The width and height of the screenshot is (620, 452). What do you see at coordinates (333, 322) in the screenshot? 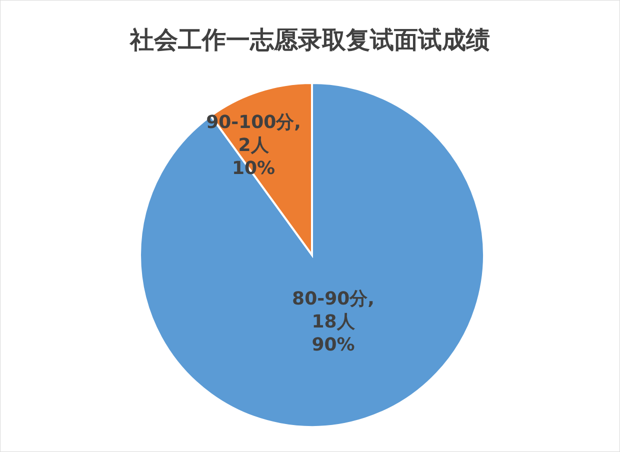
I see `slice-label: 80-90分, 18人 90%` at bounding box center [333, 322].